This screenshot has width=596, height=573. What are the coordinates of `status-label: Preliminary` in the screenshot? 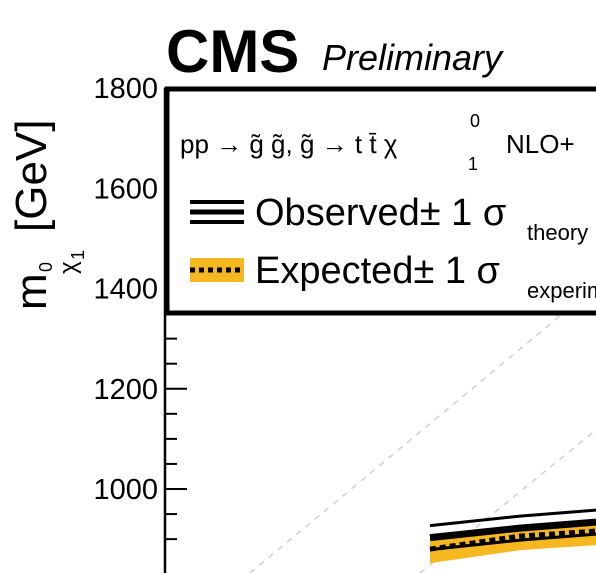 It's located at (413, 57).